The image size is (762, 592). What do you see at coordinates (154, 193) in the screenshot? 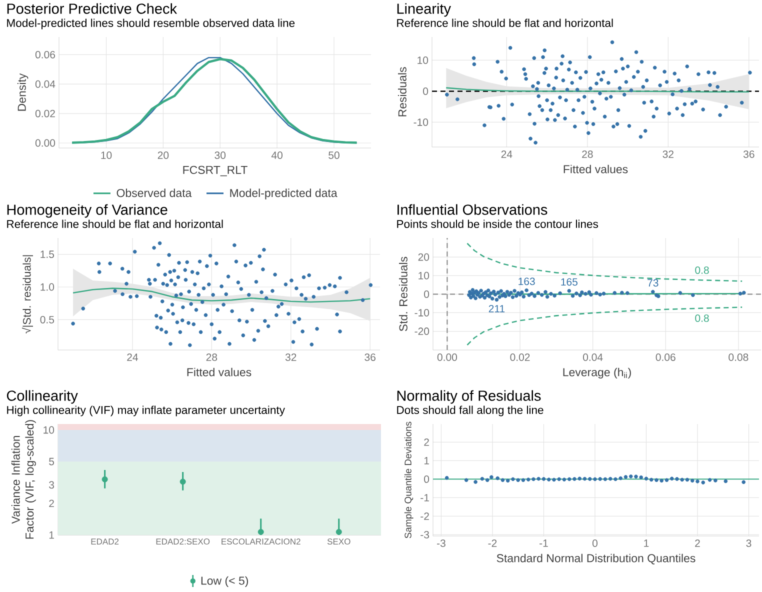
I see `legend-label: Observed data` at bounding box center [154, 193].